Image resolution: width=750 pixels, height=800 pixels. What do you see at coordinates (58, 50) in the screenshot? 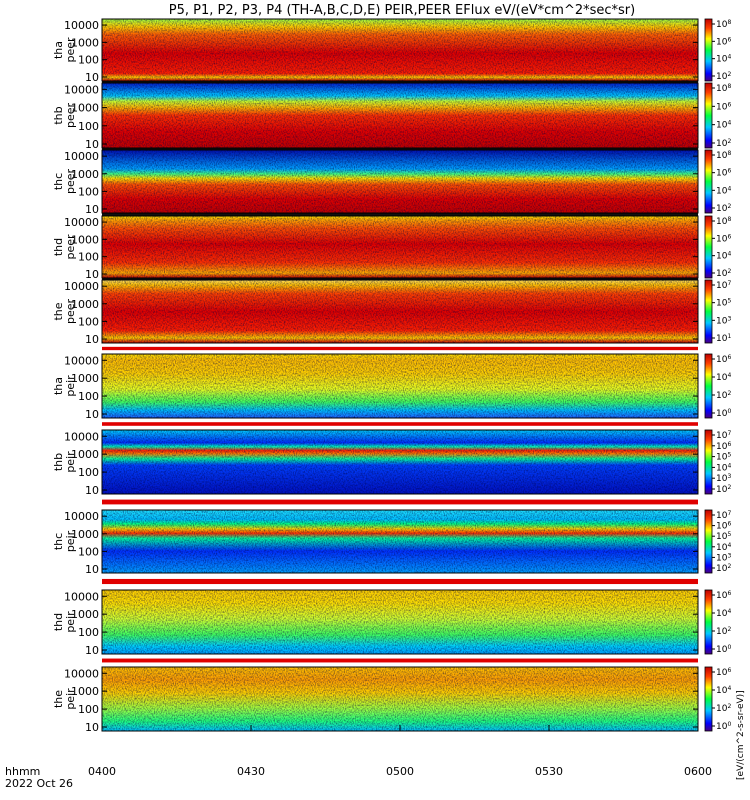
I see `panel-probe-label: tha` at bounding box center [58, 50].